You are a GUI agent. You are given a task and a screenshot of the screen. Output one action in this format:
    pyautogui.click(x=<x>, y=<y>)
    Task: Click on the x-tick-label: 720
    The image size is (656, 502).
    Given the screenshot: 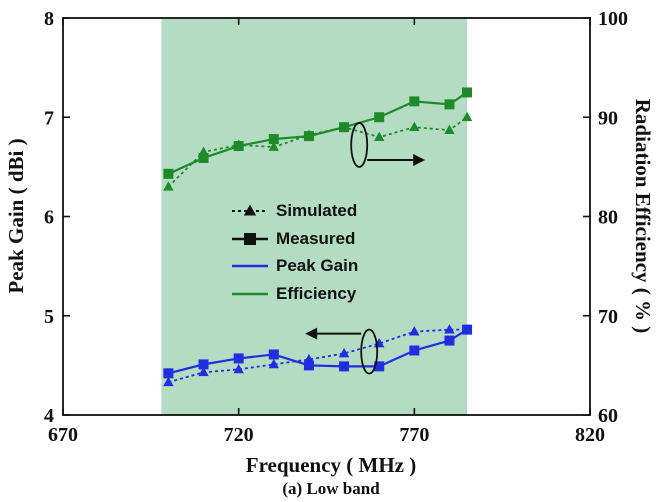 What is the action you would take?
    pyautogui.click(x=239, y=435)
    